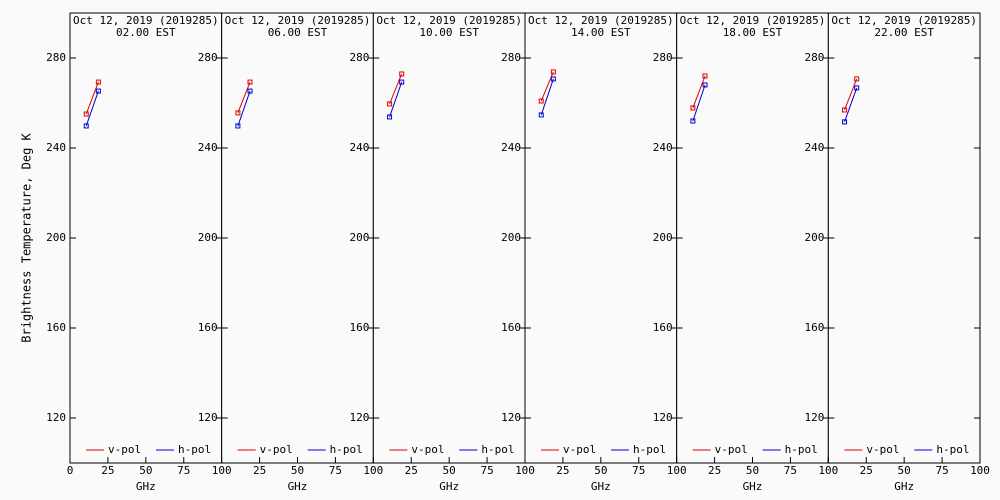 The height and width of the screenshot is (500, 1000). I want to click on y-axis-label: Brightness Temperature, Deg K, so click(27, 237).